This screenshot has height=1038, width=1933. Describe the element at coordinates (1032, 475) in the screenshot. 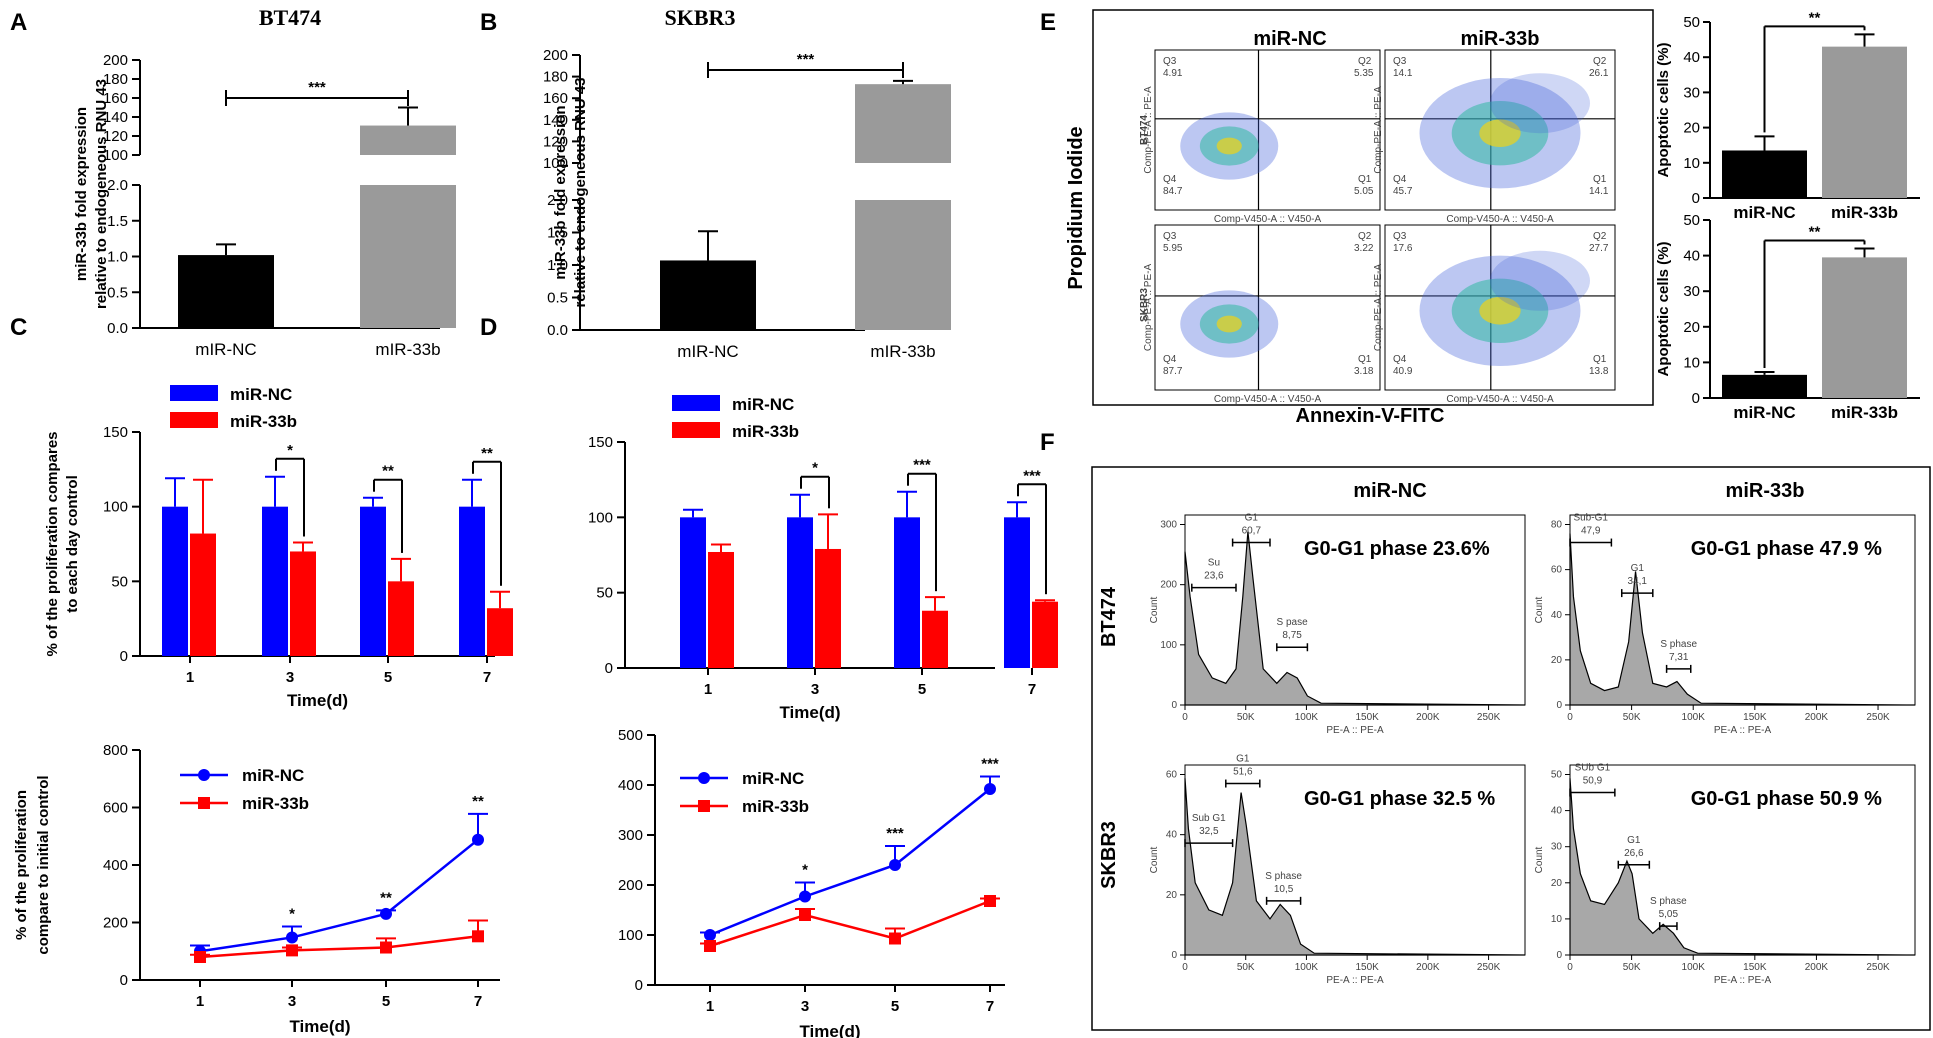

I see `chart-d-bar-sig-stars-3: ***` at that location.